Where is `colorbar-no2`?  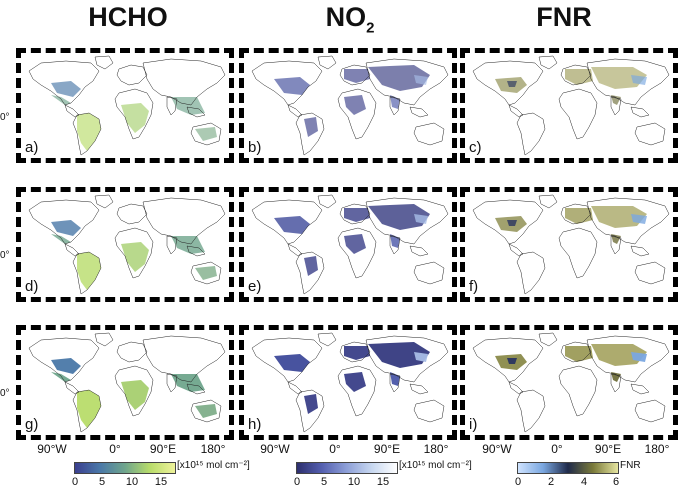 colorbar-no2 is located at coordinates (347, 468).